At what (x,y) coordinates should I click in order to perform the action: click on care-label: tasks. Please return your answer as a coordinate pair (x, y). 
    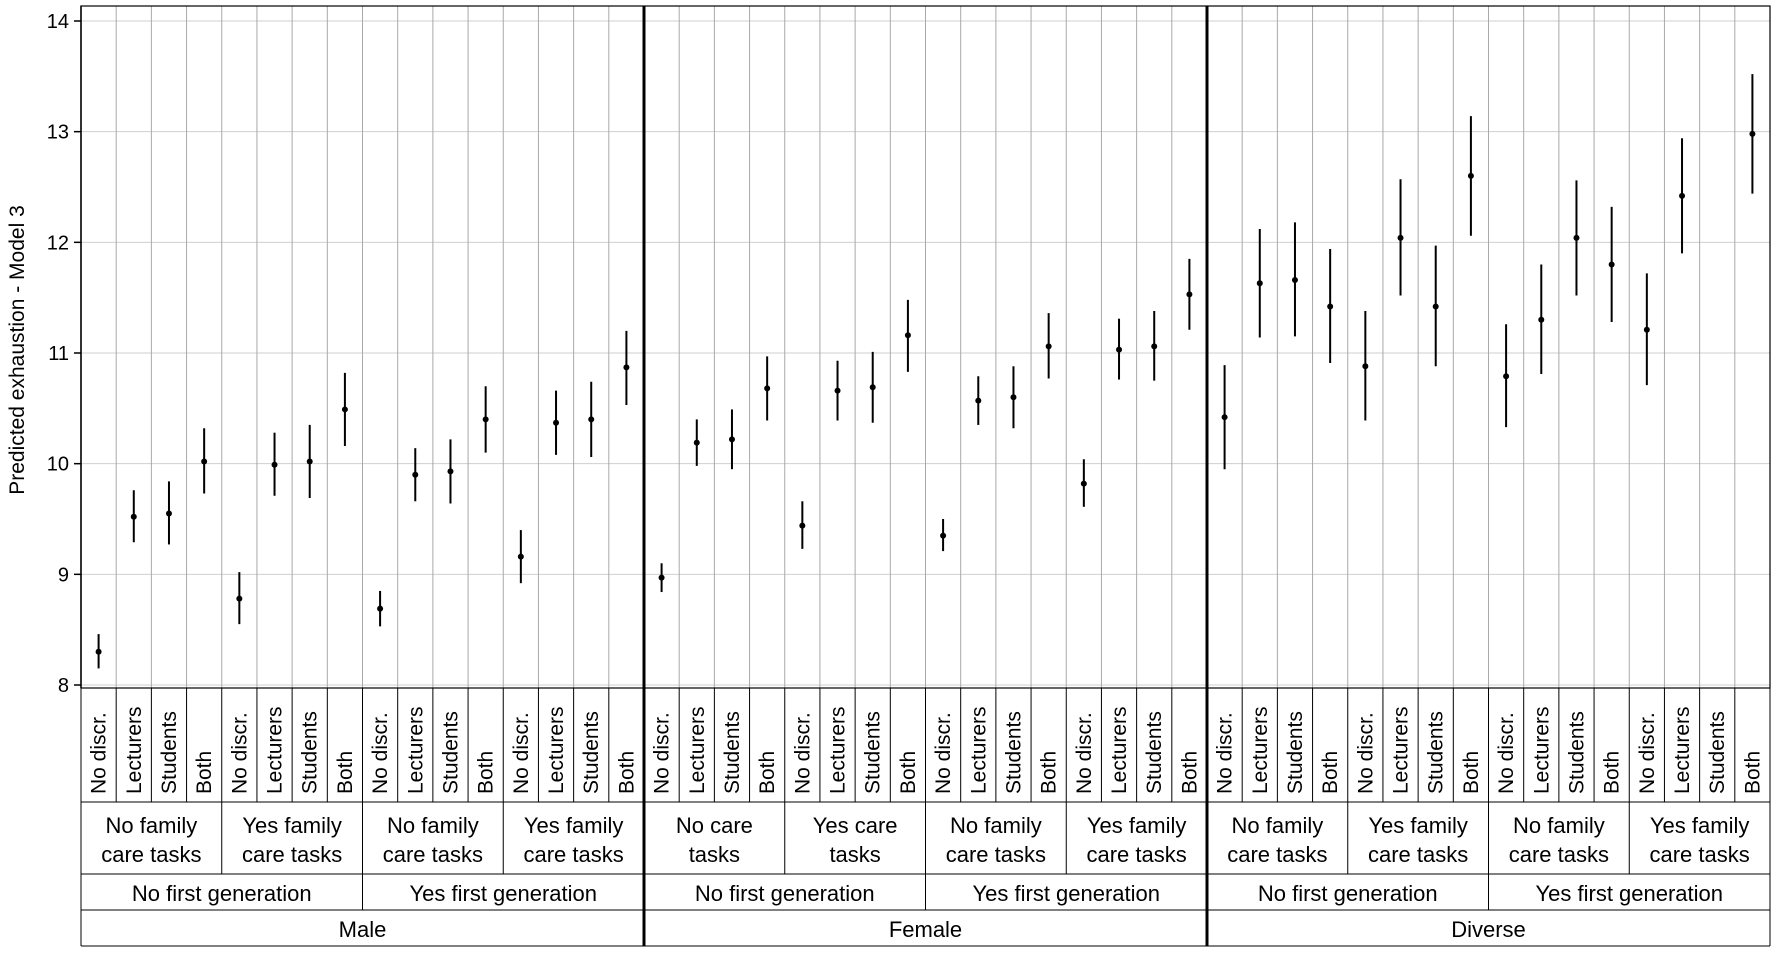
    Looking at the image, I should click on (854, 854).